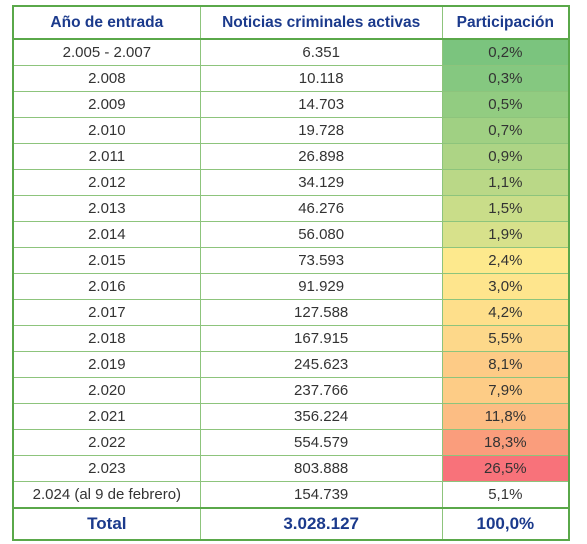  I want to click on table-cell: 1,5%, so click(505, 208).